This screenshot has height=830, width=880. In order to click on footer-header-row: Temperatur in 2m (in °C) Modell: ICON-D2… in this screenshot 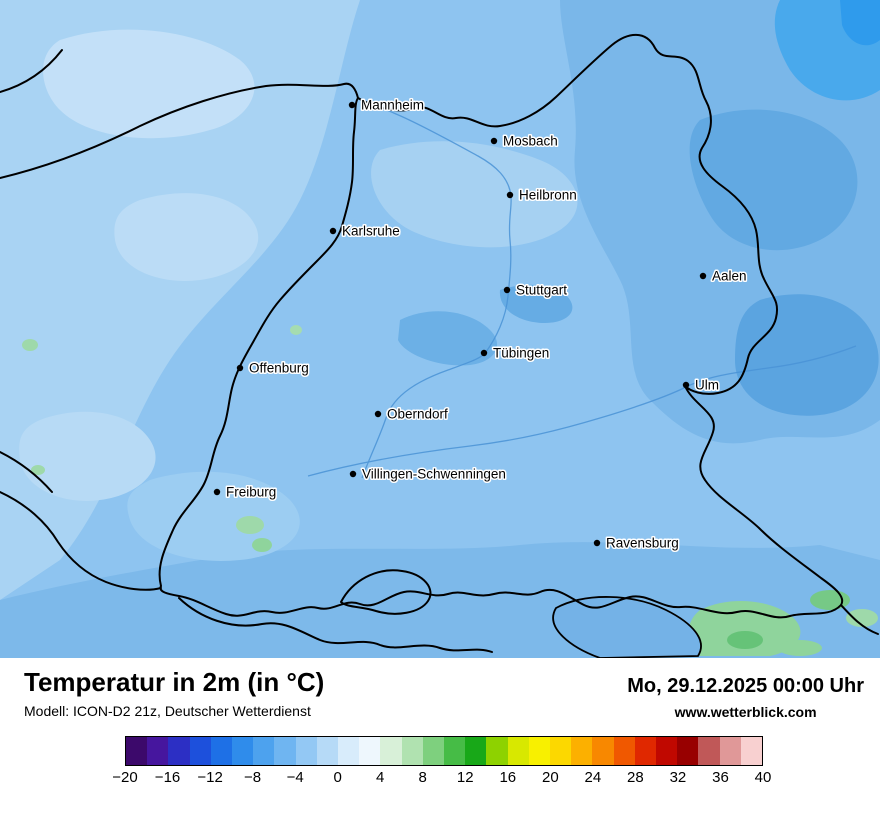, I will do `click(444, 694)`.